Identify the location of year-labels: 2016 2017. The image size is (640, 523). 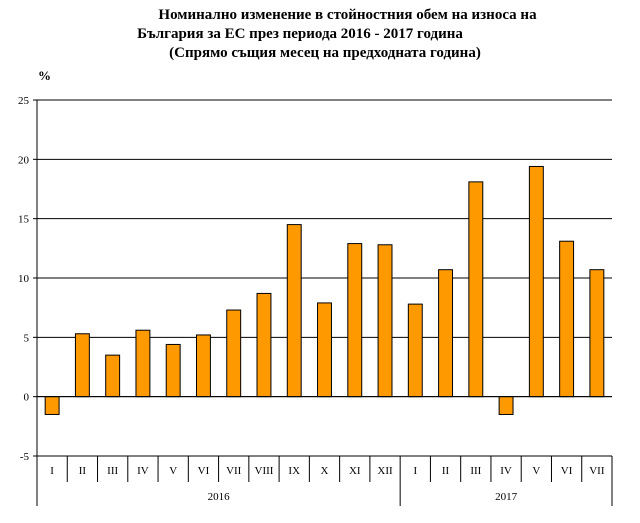
(363, 497).